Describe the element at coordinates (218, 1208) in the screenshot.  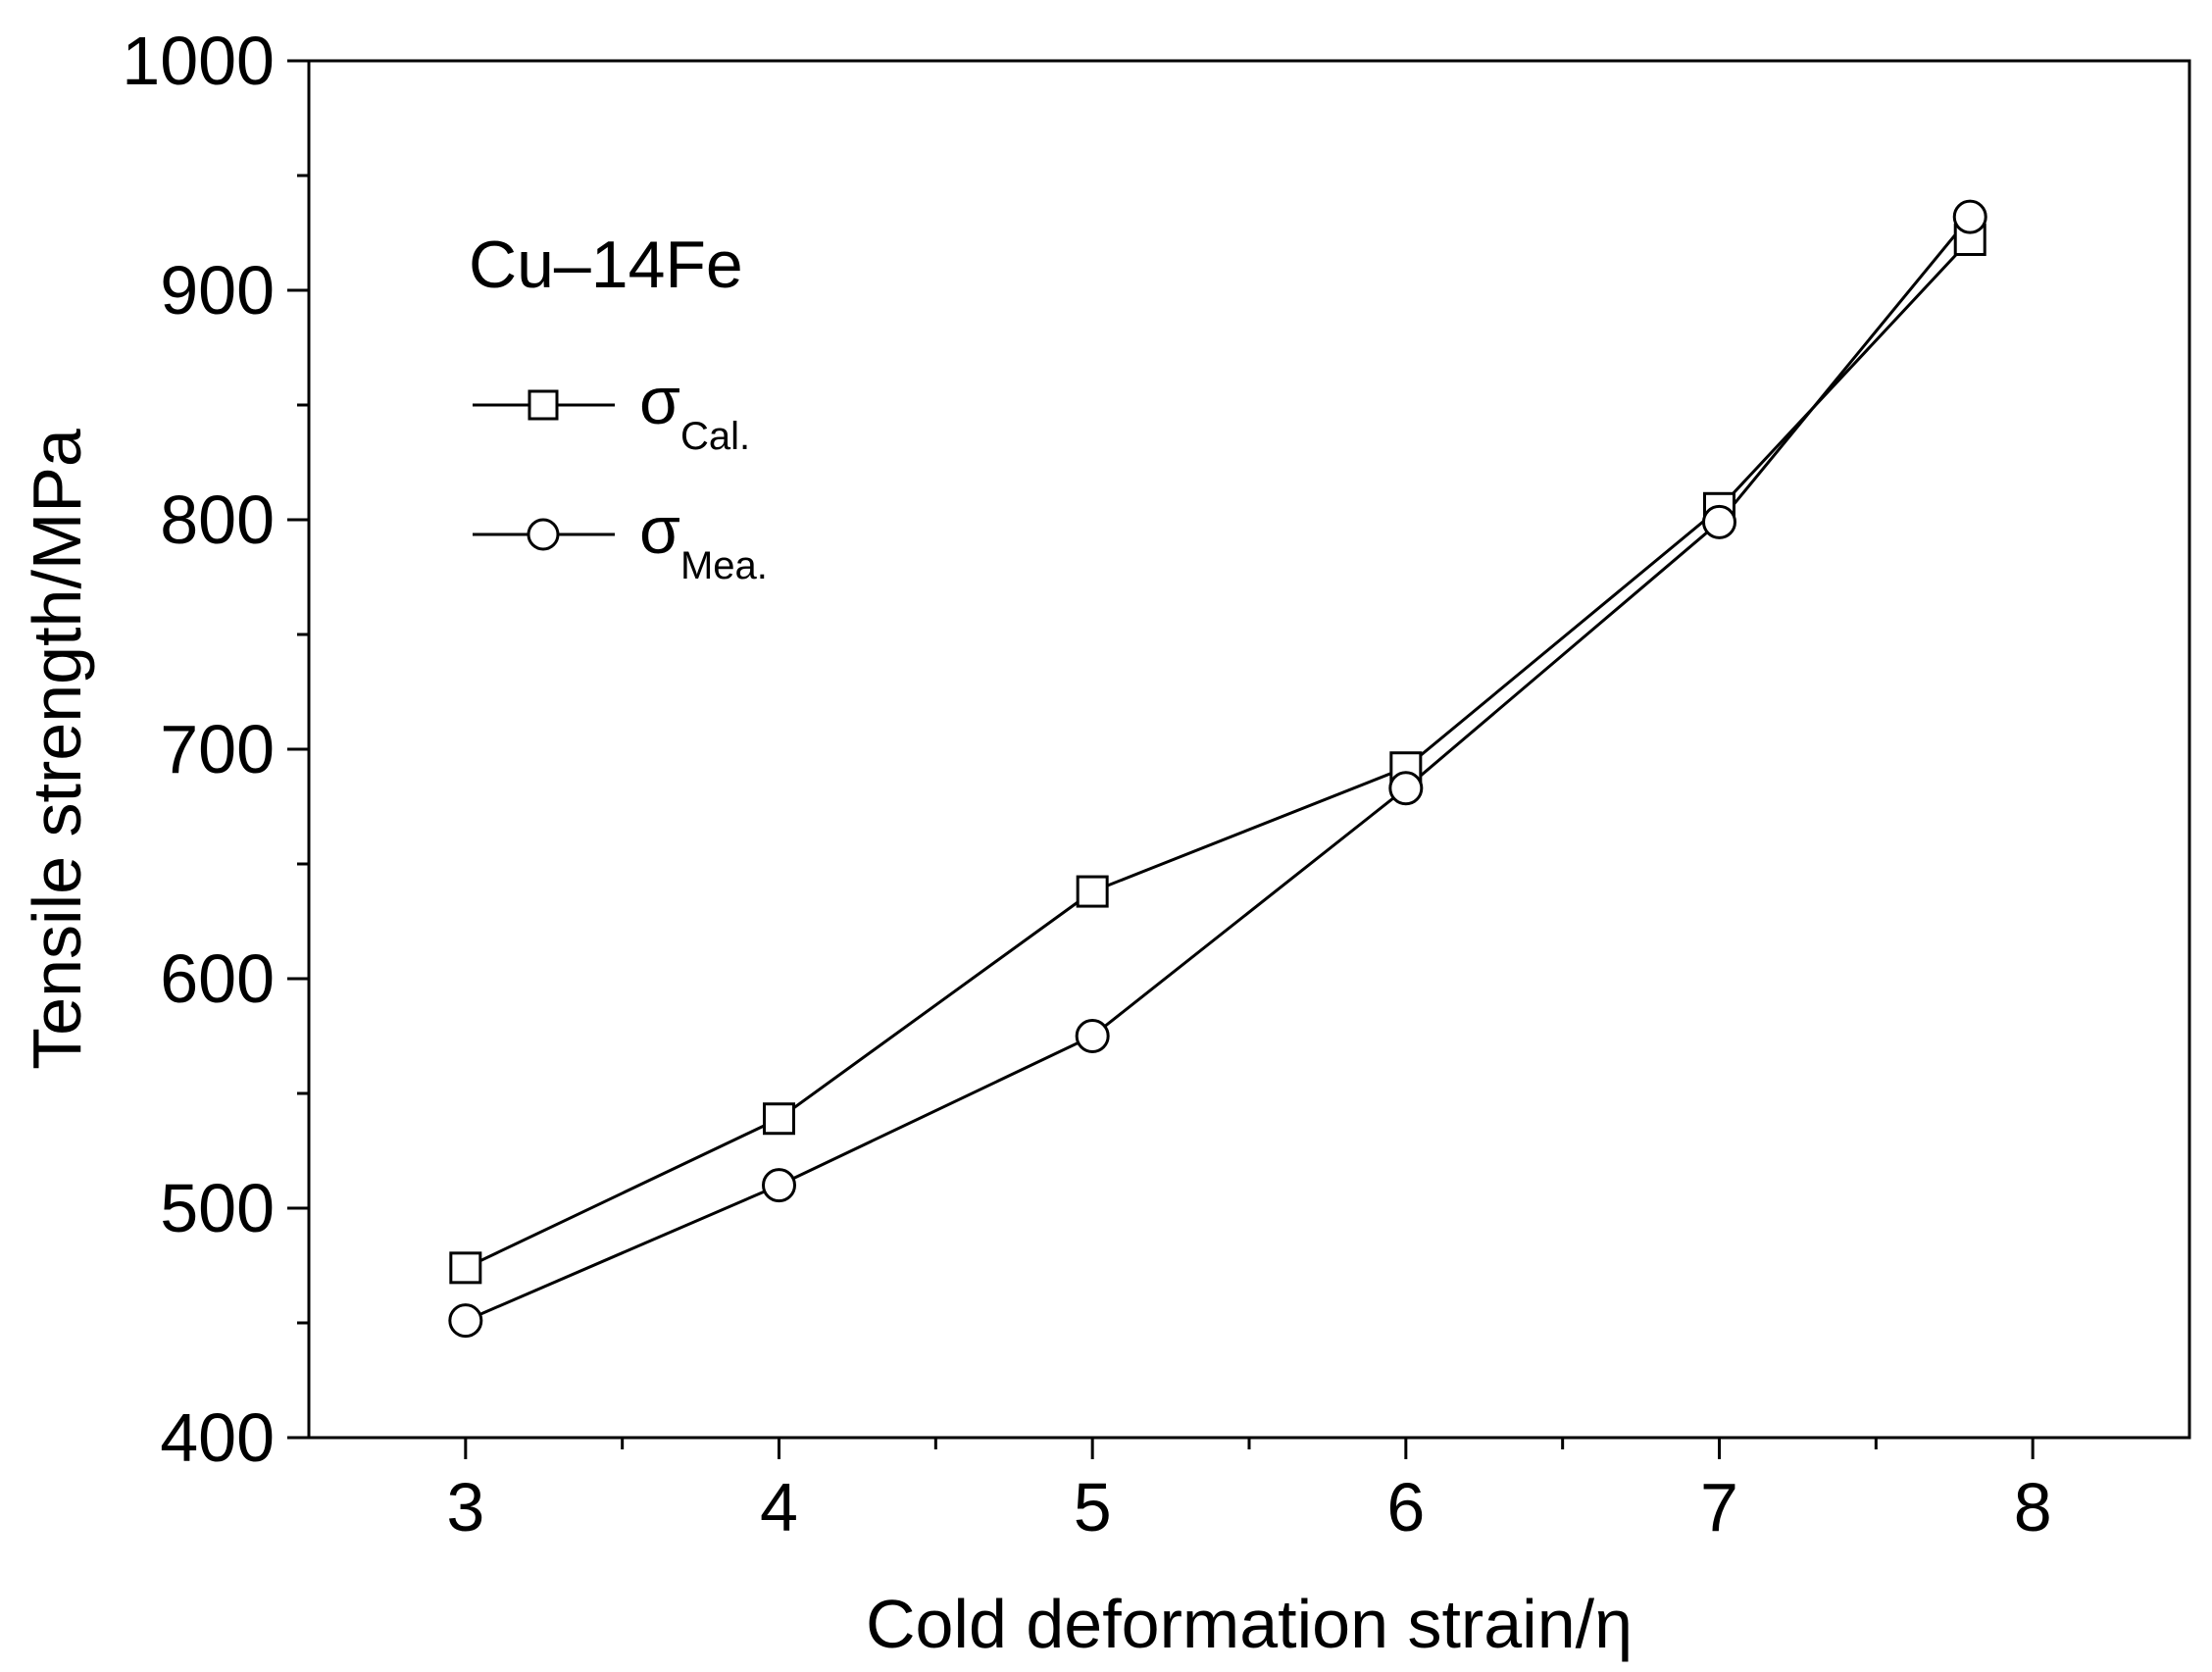
I see `y-tick-label: 500` at that location.